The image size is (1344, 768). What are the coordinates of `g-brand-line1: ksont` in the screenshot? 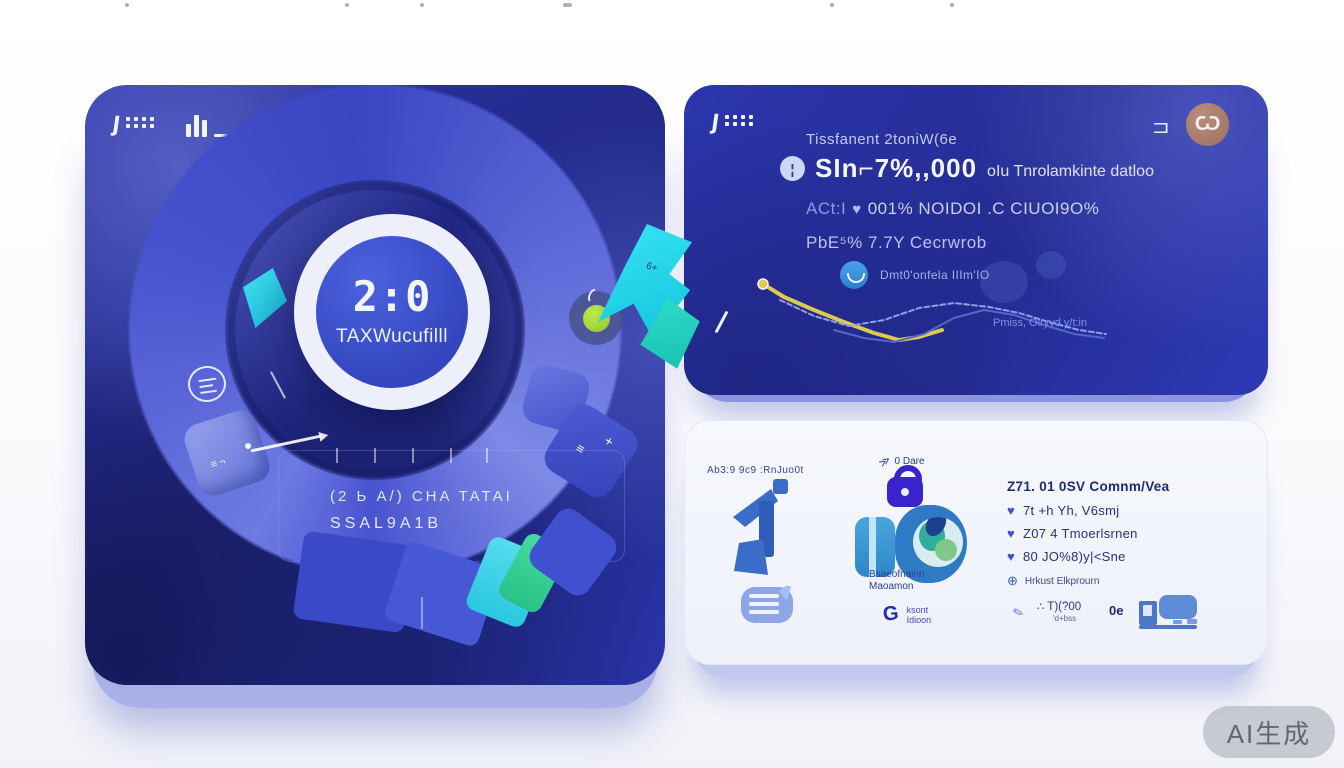 It's located at (917, 609).